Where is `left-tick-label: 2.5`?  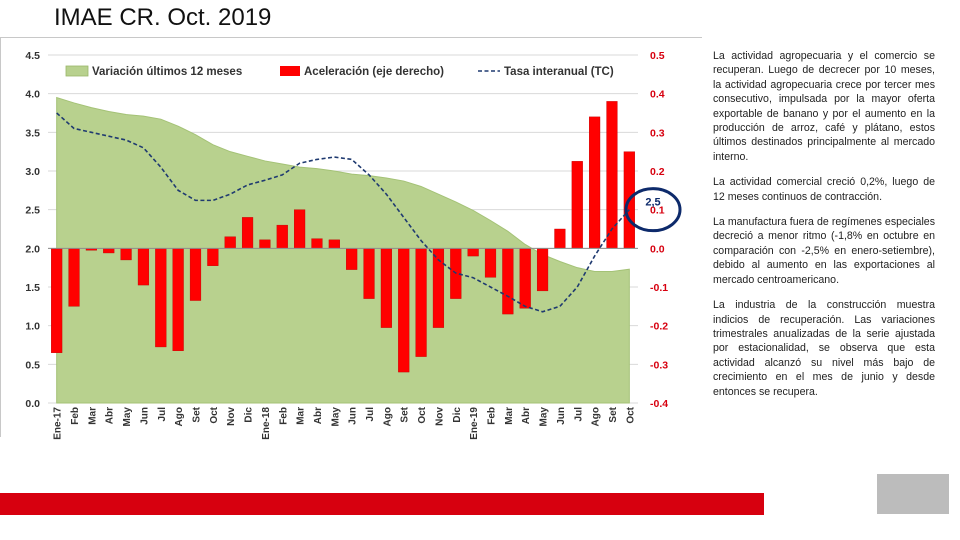 left-tick-label: 2.5 is located at coordinates (32, 211).